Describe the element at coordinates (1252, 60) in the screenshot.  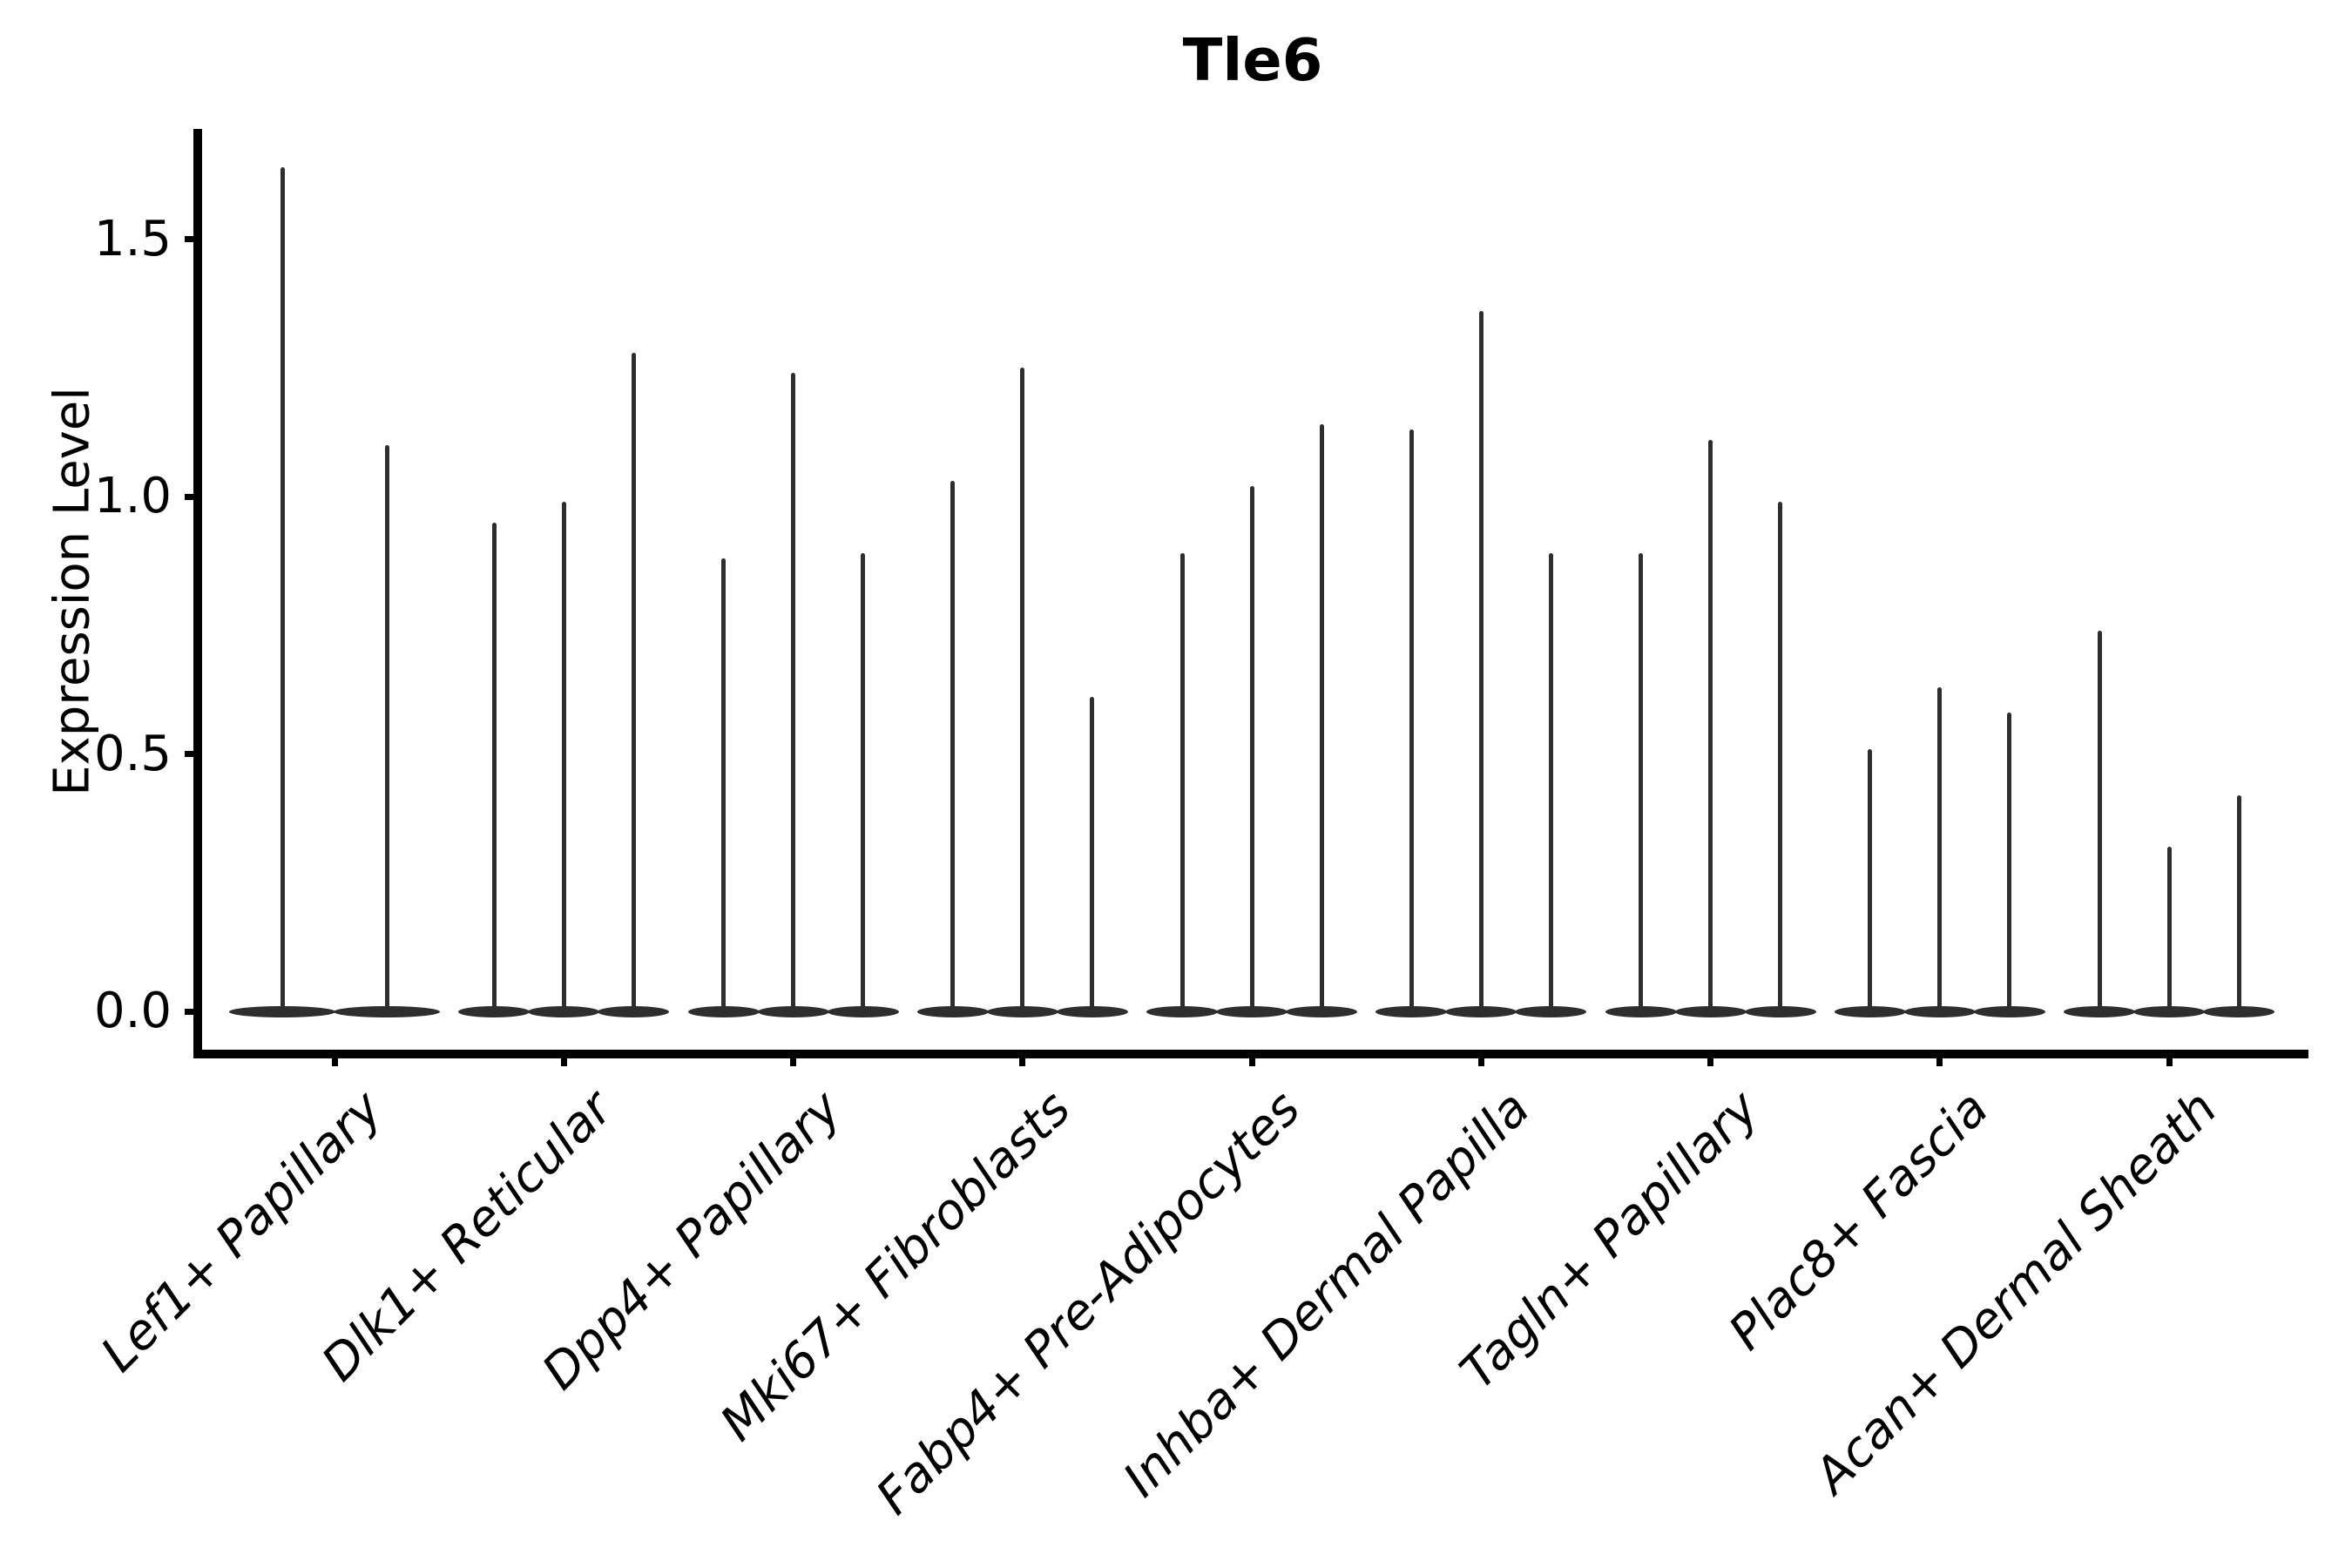
I see `chart-title: Tle6` at that location.